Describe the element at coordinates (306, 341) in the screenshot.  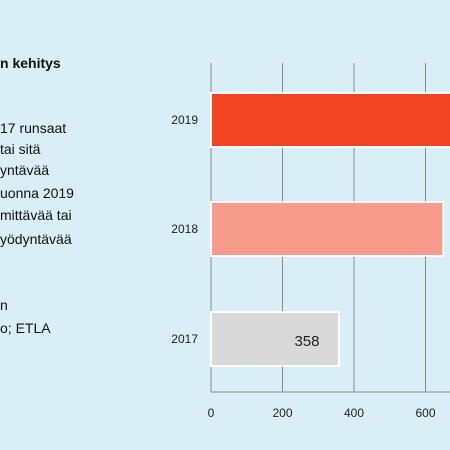
I see `data-label: 358` at that location.